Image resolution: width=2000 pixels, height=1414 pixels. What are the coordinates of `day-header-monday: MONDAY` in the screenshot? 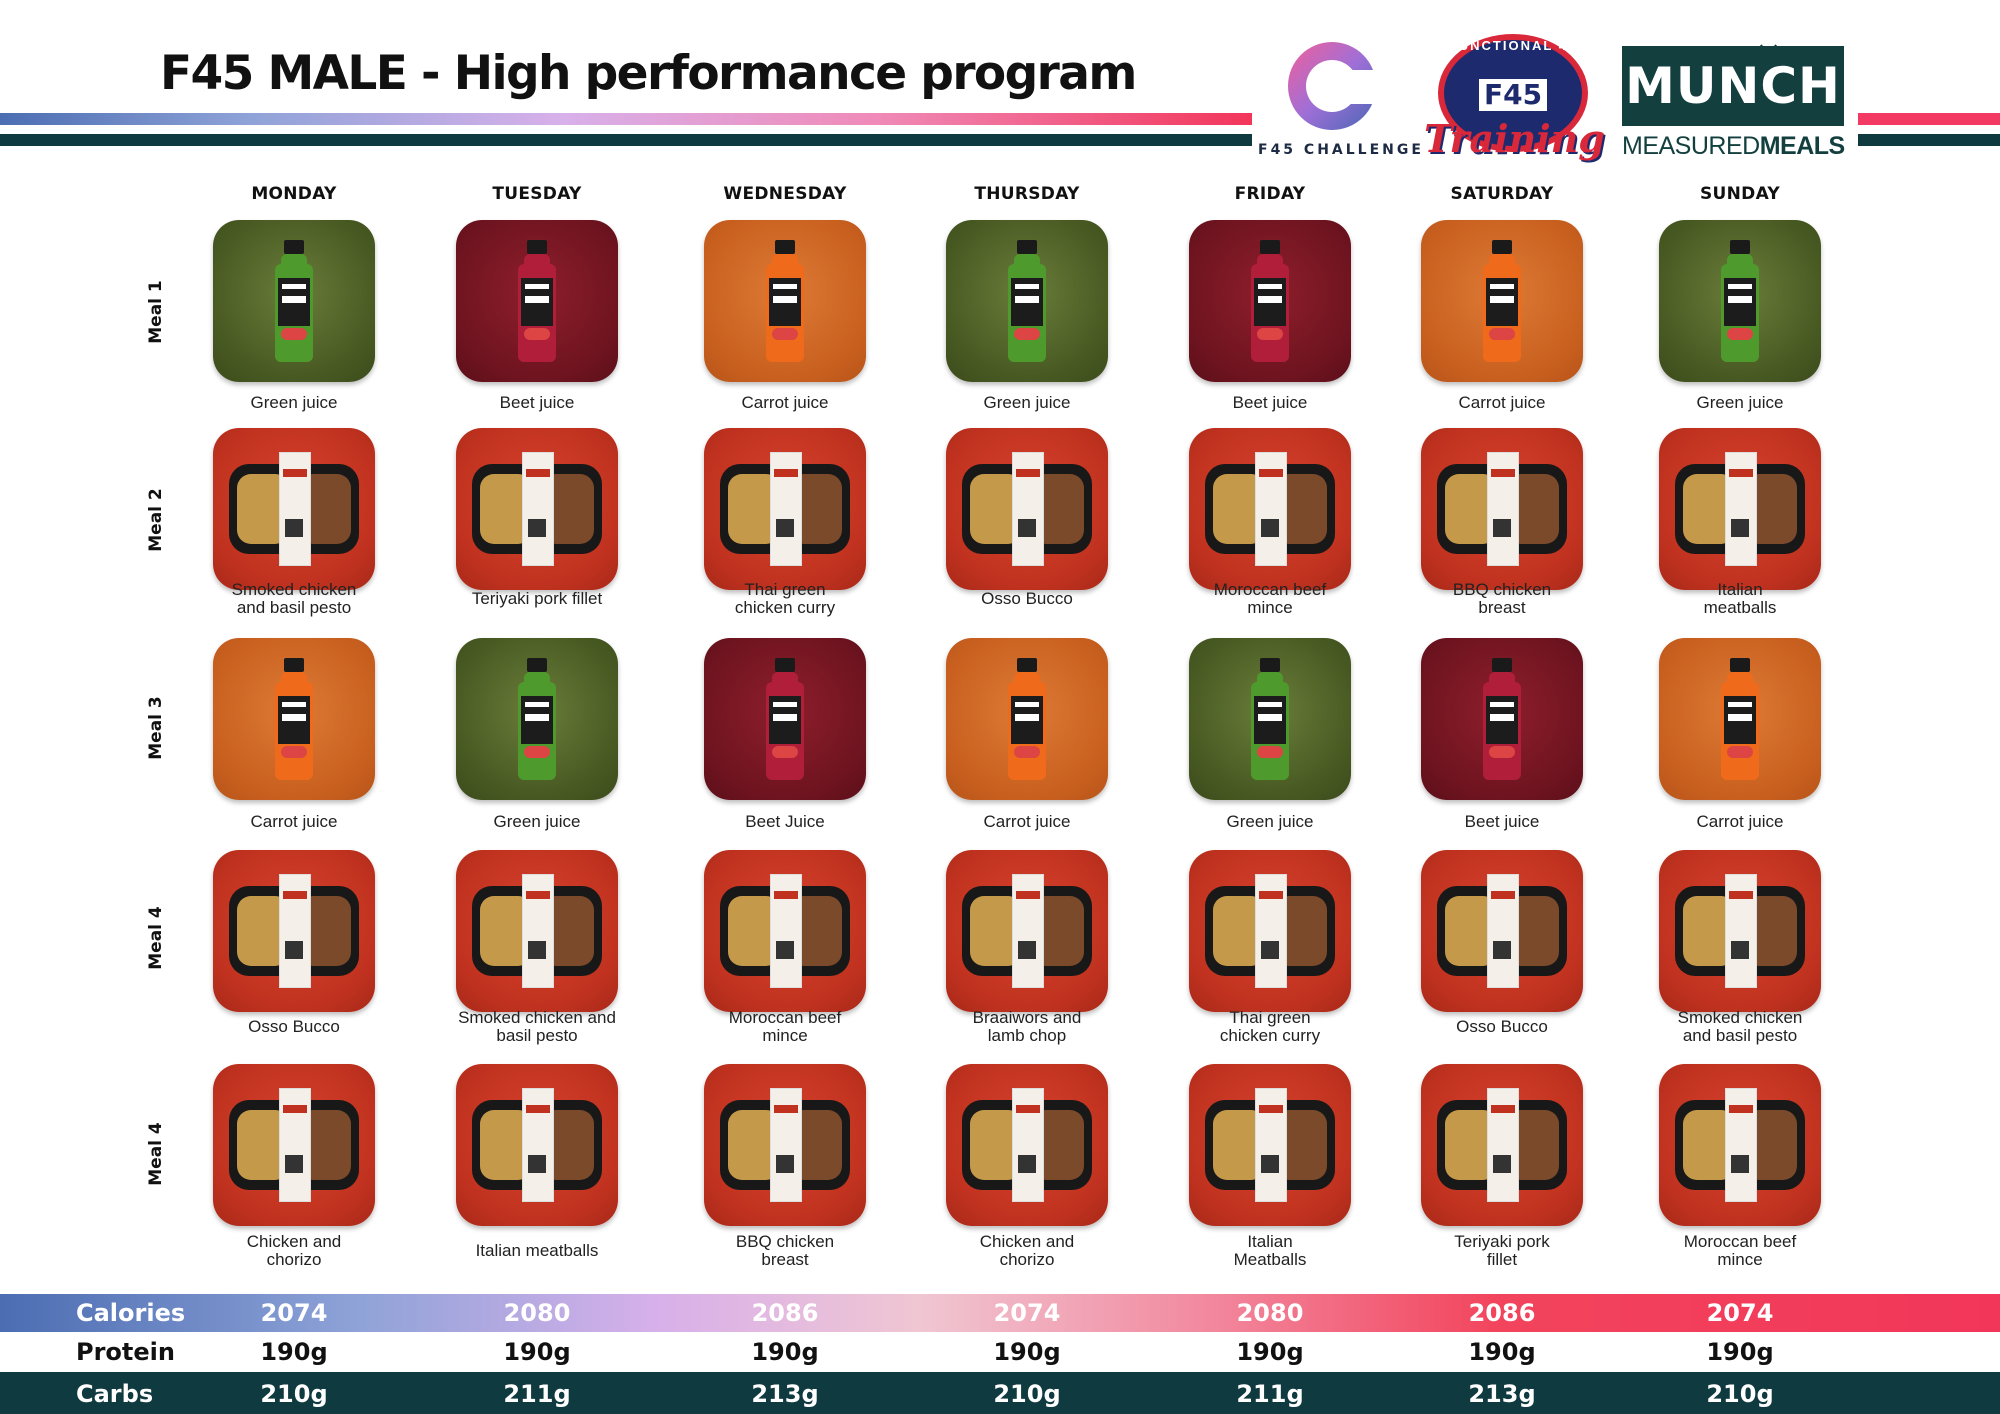 It's located at (294, 194).